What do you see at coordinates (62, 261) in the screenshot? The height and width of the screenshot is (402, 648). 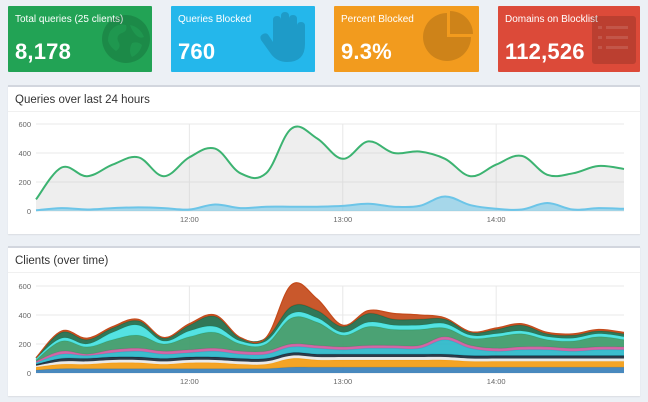 I see `clients-chart-title: Clients (over time)` at bounding box center [62, 261].